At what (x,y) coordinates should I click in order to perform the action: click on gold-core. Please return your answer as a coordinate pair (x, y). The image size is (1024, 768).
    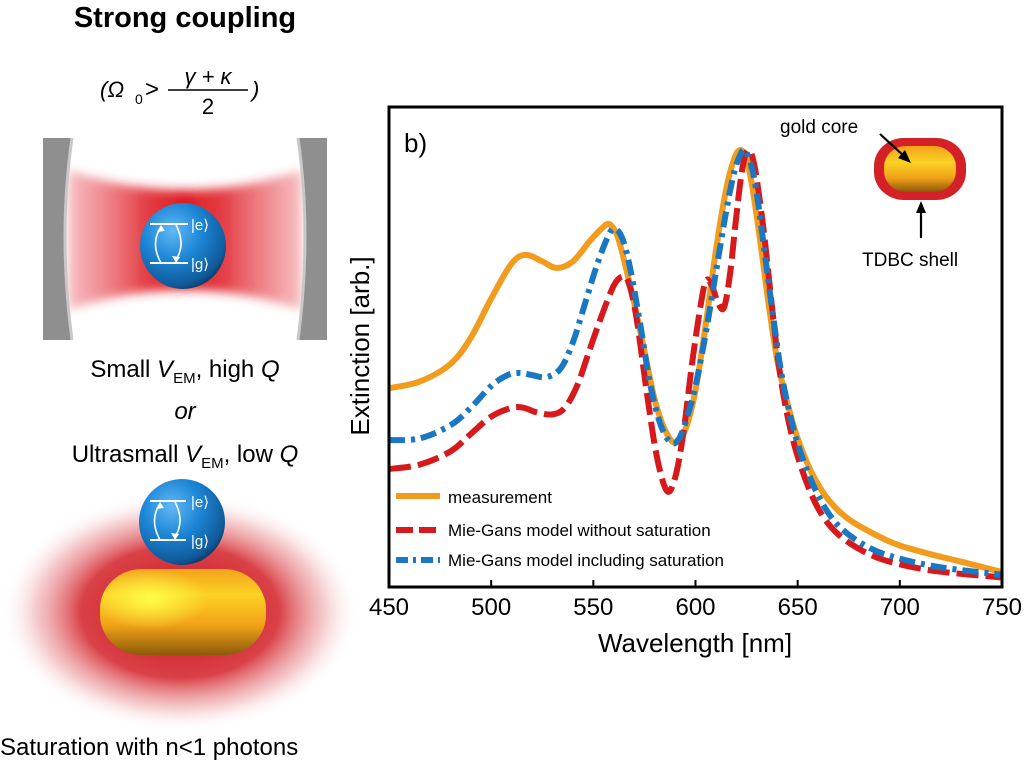
    Looking at the image, I should click on (920, 169).